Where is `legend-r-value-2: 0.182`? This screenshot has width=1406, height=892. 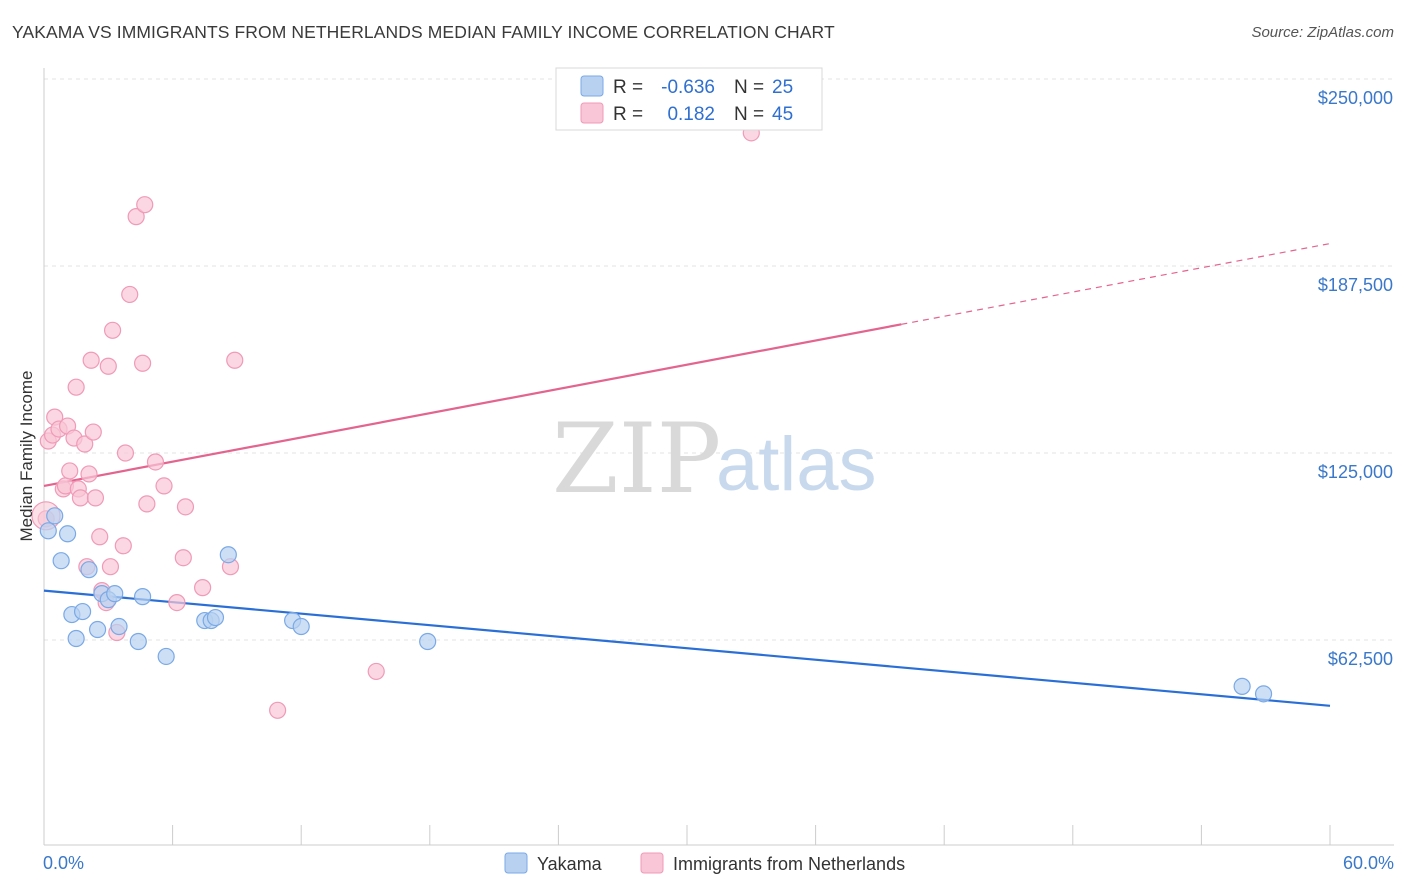
legend-r-value-2: 0.182 is located at coordinates (691, 114).